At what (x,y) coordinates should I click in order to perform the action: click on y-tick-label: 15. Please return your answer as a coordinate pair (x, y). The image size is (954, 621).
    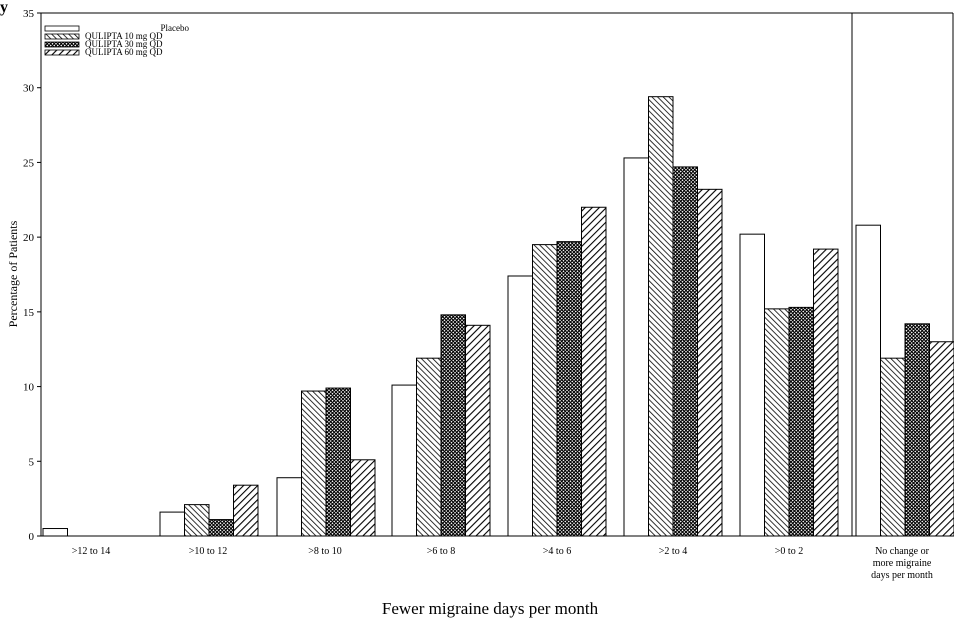
    Looking at the image, I should click on (29, 313).